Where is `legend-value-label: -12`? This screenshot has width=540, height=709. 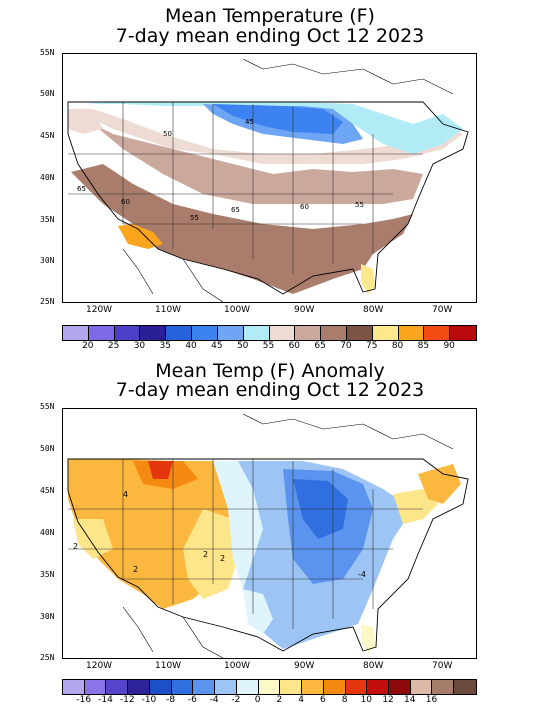 legend-value-label: -12 is located at coordinates (127, 700).